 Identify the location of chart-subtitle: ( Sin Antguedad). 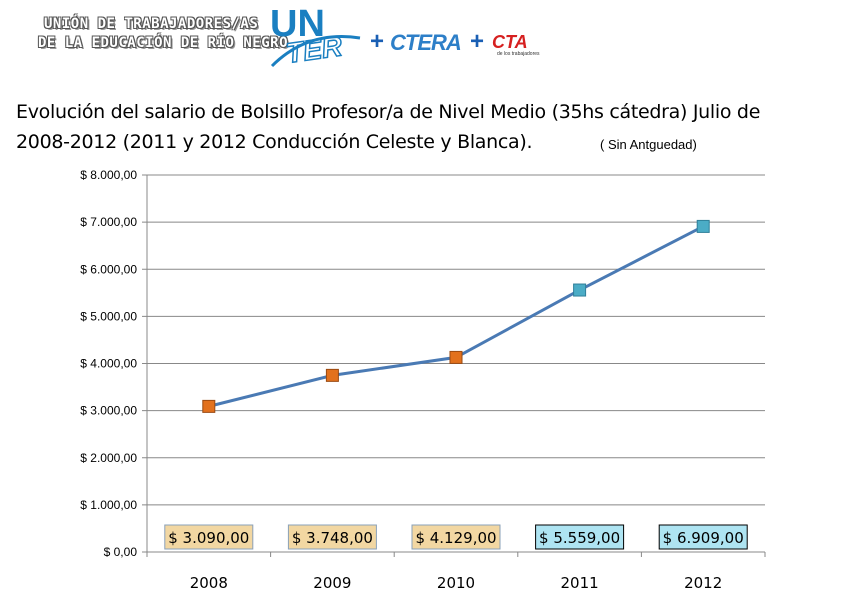
(648, 144).